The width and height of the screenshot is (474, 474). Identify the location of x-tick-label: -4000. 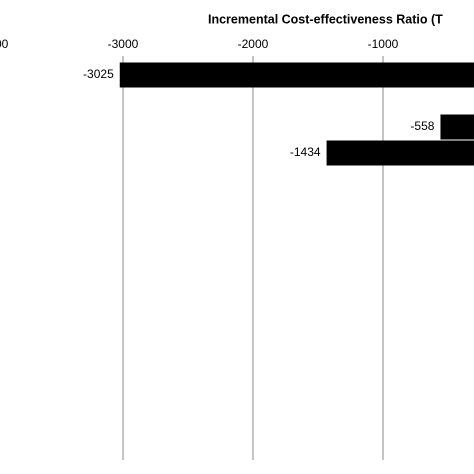
(4, 44).